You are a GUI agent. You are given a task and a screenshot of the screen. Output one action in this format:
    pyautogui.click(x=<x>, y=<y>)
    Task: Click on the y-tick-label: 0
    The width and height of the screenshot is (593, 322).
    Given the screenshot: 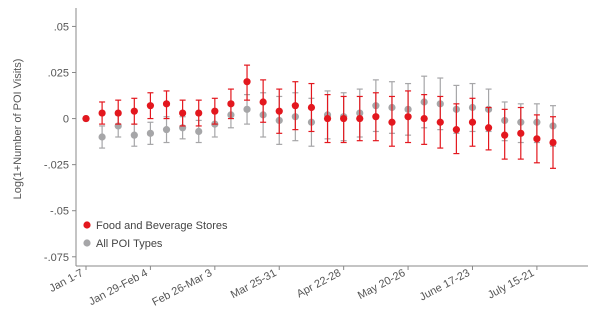 What is the action you would take?
    pyautogui.click(x=66, y=120)
    